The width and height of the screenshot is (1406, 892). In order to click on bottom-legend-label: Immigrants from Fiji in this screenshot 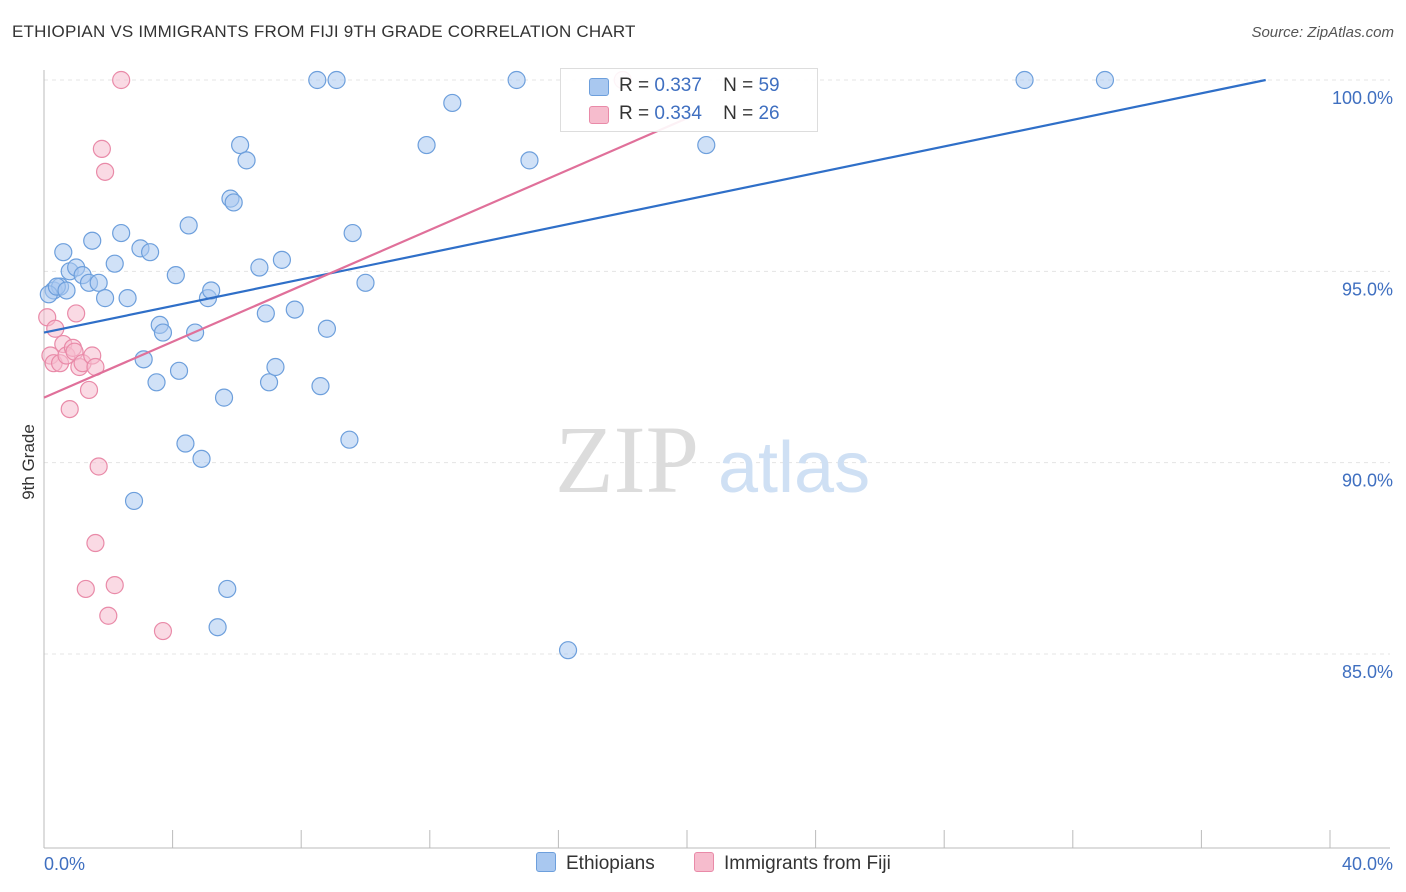, I will do `click(807, 863)`.